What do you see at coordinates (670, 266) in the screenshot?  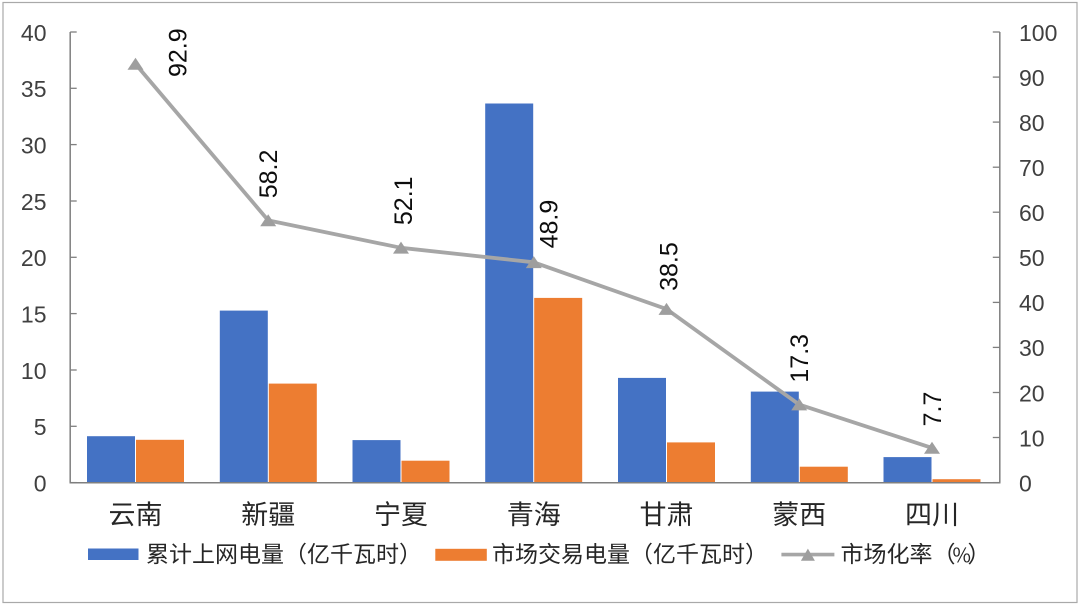 I see `svg-text: 38.5` at bounding box center [670, 266].